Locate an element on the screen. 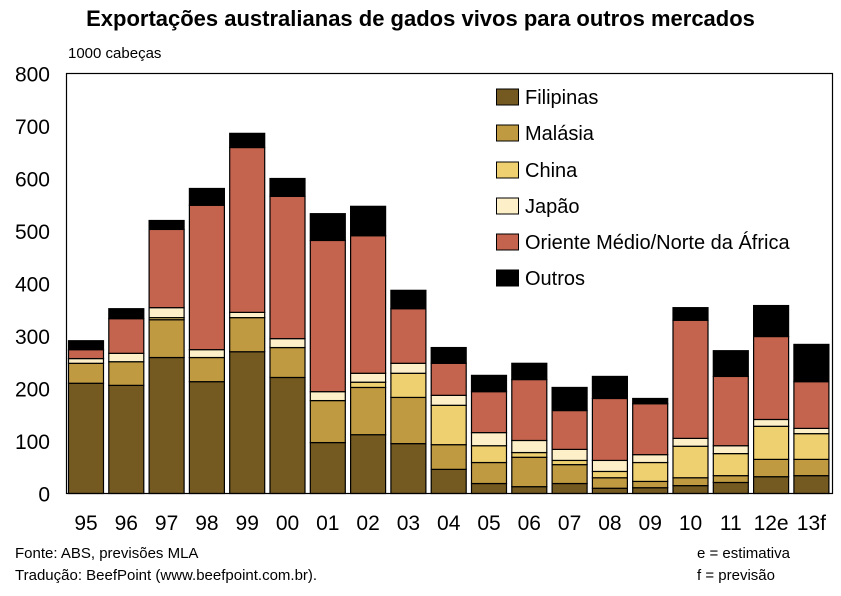 The width and height of the screenshot is (841, 596). y-tick-label: 400 is located at coordinates (32, 285).